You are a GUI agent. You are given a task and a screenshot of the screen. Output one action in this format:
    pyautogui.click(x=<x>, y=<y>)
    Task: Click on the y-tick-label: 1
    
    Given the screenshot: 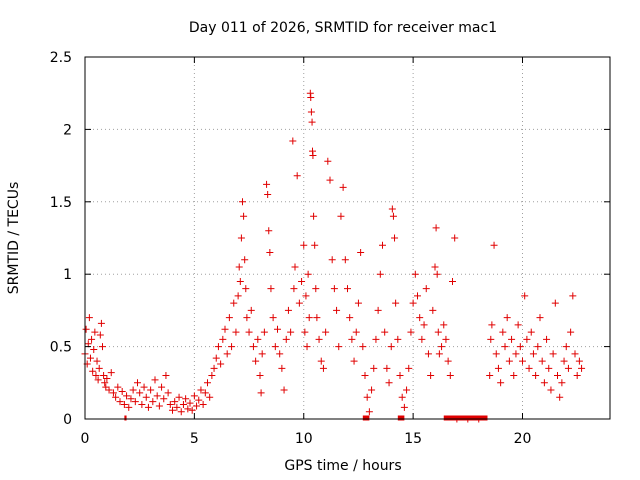 What is the action you would take?
    pyautogui.click(x=67, y=275)
    